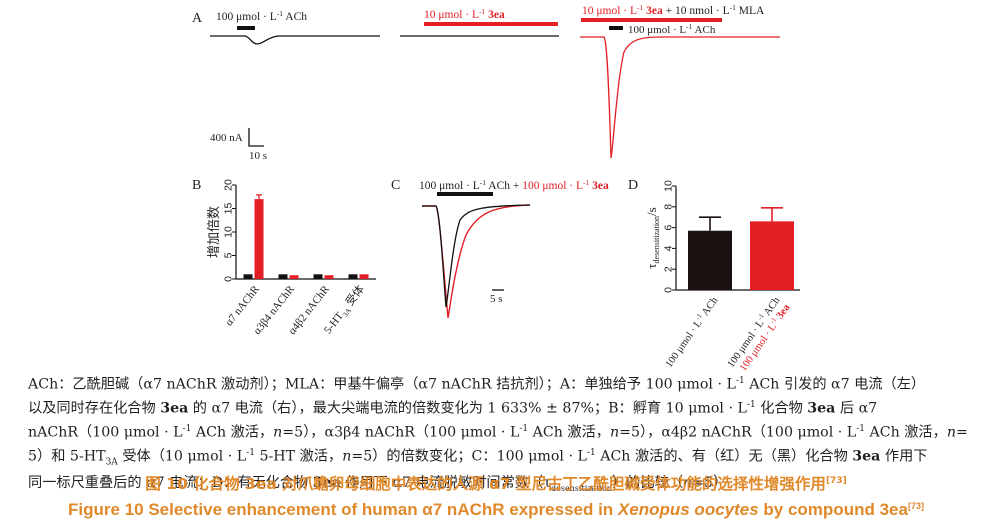 This screenshot has width=992, height=528. I want to click on chart-b-y-tick-label: 0, so click(229, 279).